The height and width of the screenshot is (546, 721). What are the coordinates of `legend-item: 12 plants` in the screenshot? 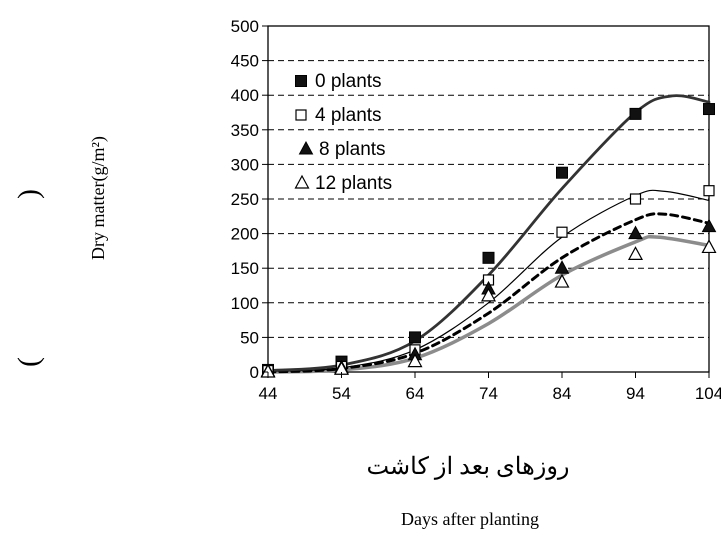 It's located at (343, 183).